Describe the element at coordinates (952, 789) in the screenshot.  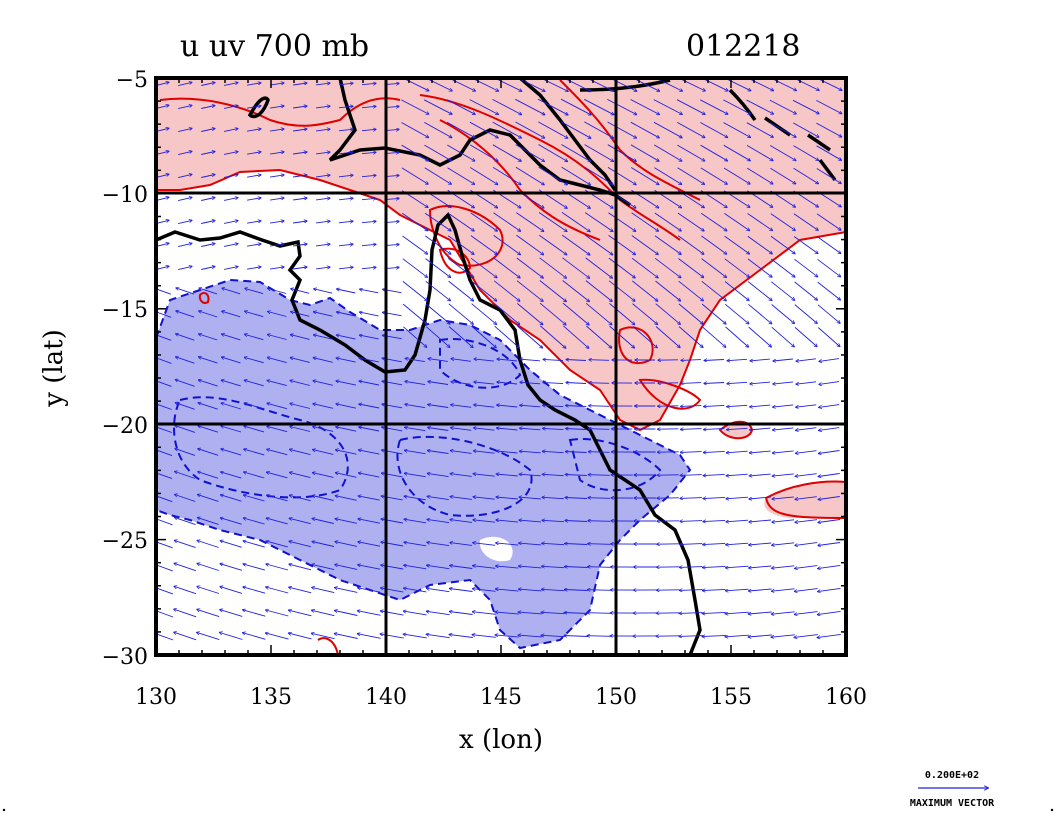
I see `reference-vector-legend: 0.200E+02 MAXIMUM VECTOR` at that location.